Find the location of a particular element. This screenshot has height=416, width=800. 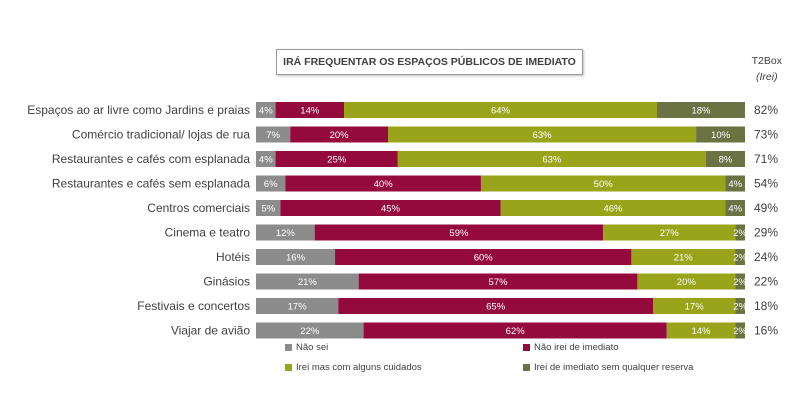

t2box-header-line1: T2Box is located at coordinates (766, 61).